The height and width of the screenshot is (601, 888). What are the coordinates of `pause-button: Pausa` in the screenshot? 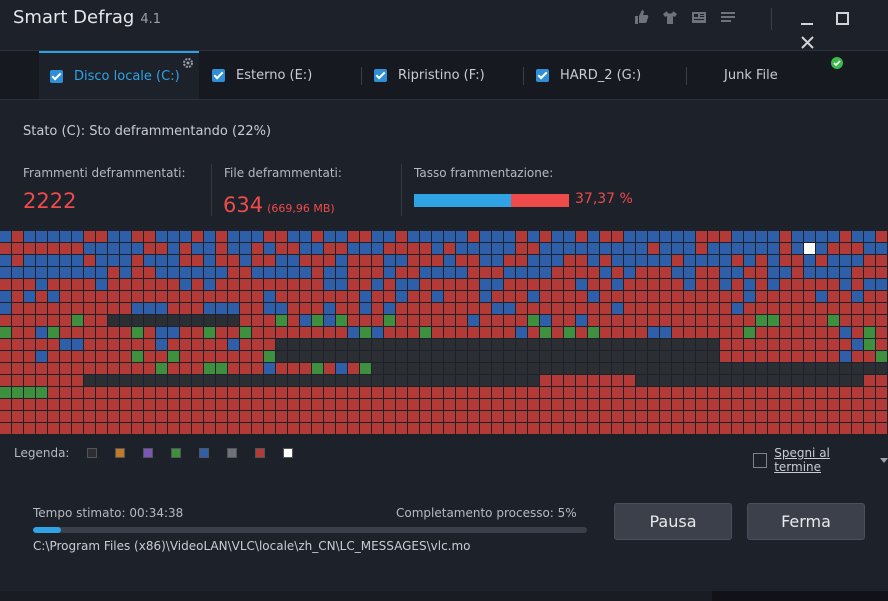 It's located at (673, 521).